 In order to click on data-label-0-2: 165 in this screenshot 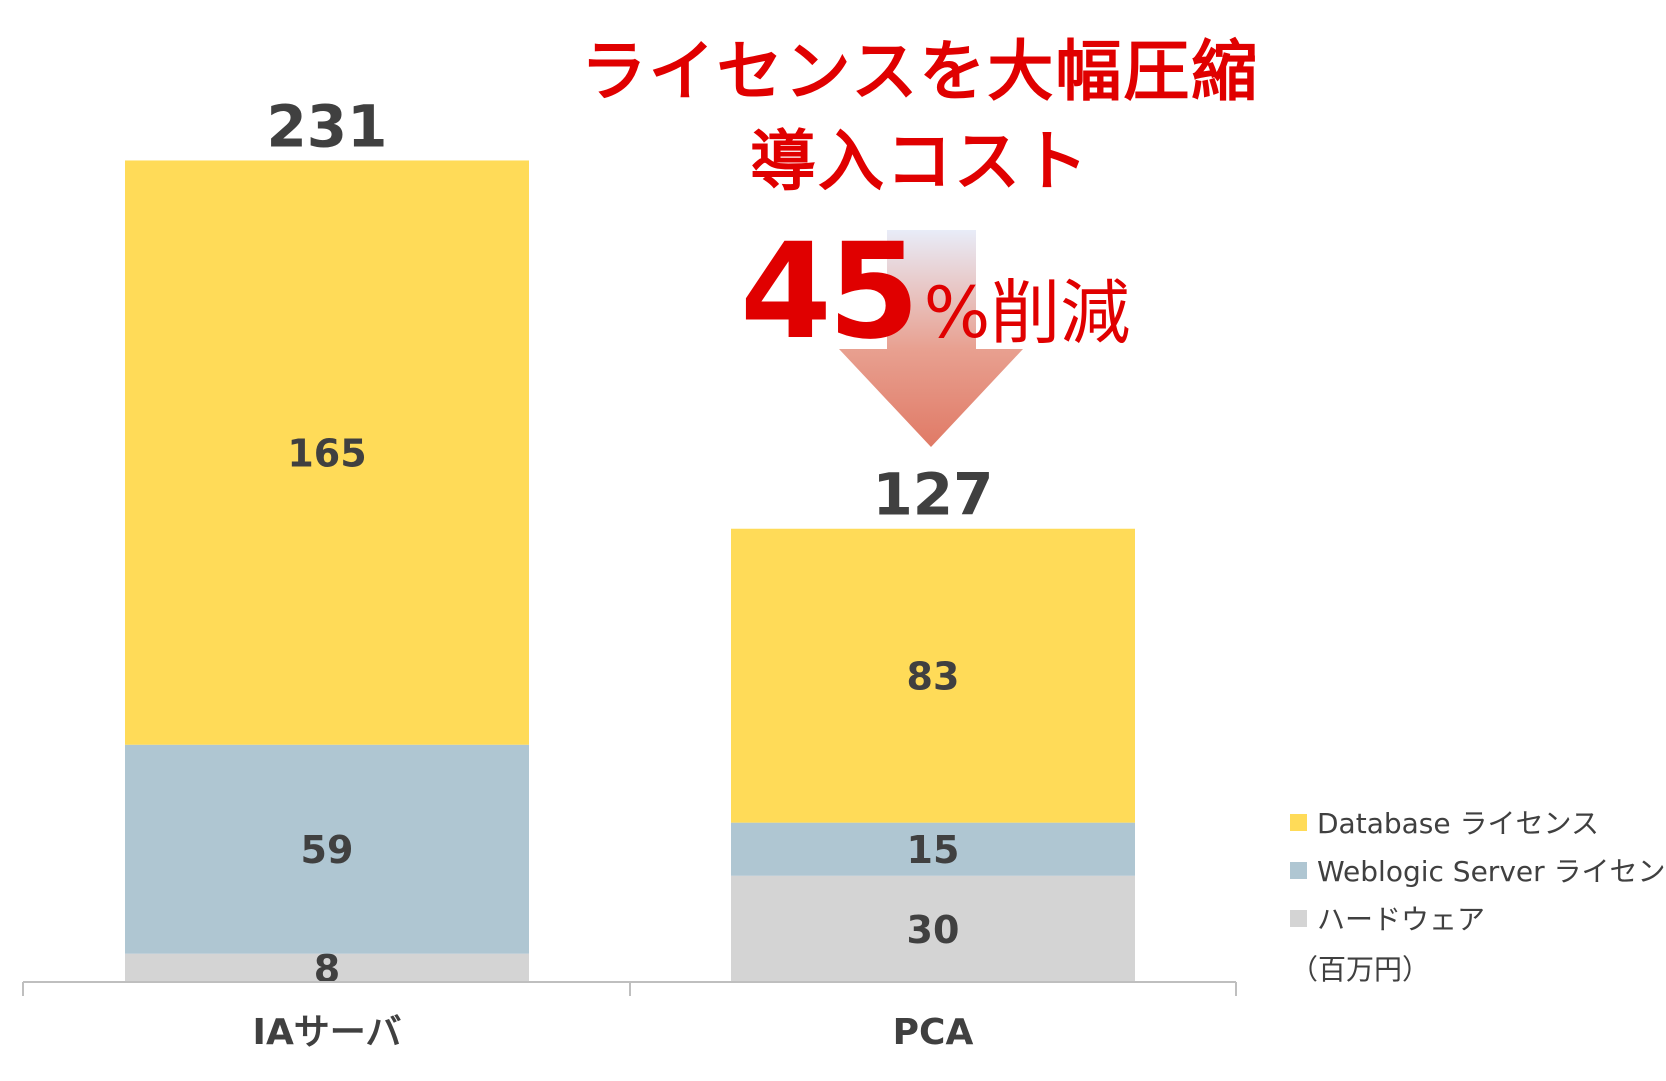, I will do `click(326, 454)`.